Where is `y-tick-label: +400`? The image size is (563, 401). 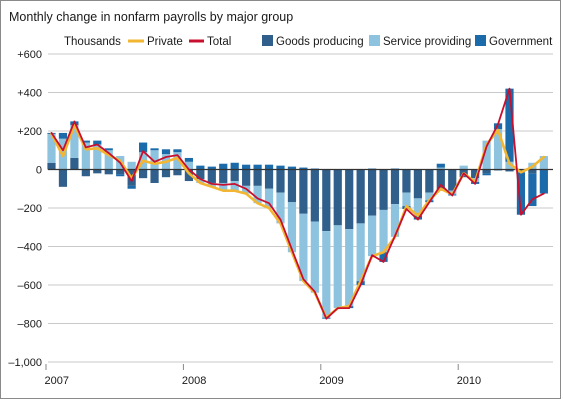
y-tick-label: +400 is located at coordinates (29, 94).